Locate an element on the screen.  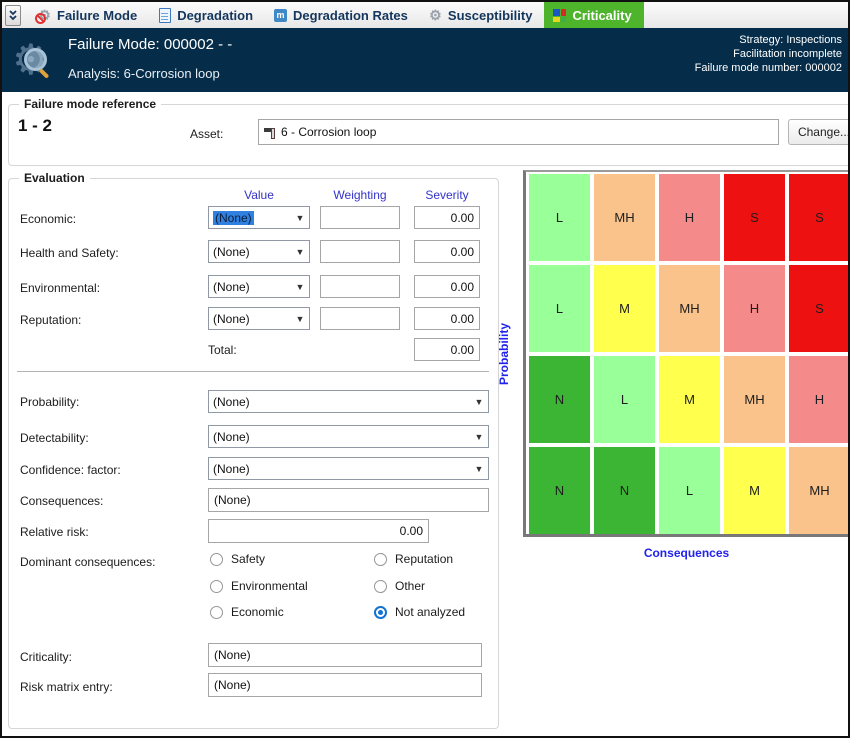
economic-label: Economic: is located at coordinates (48, 219).